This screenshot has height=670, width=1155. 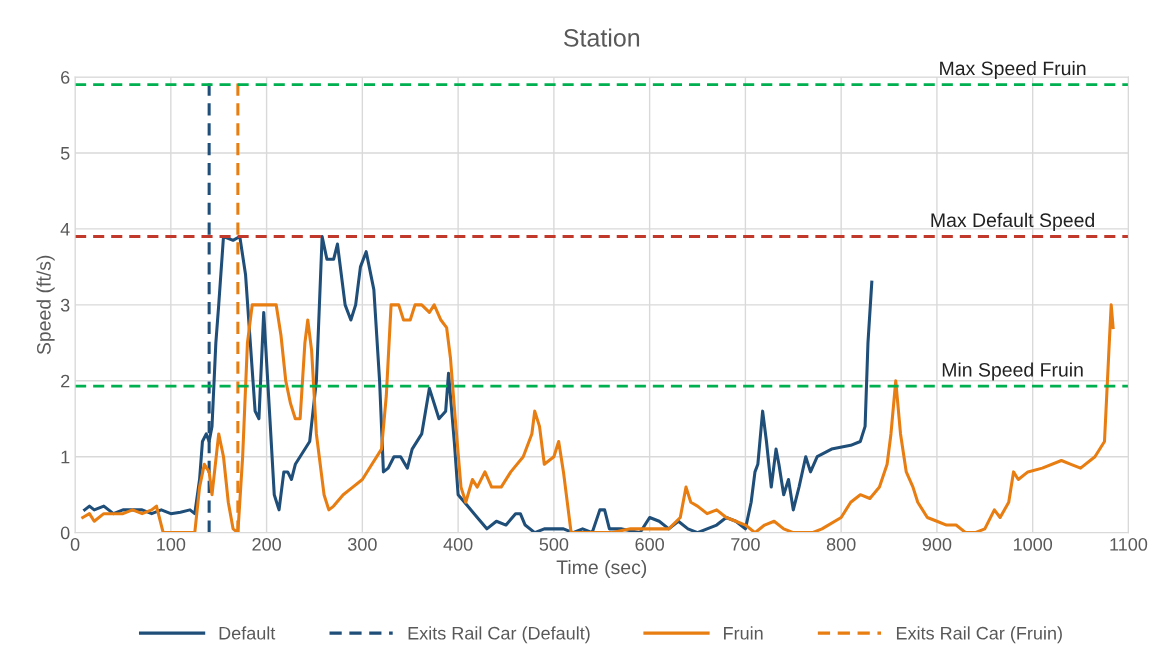 What do you see at coordinates (554, 544) in the screenshot?
I see `x-tick-label: 500` at bounding box center [554, 544].